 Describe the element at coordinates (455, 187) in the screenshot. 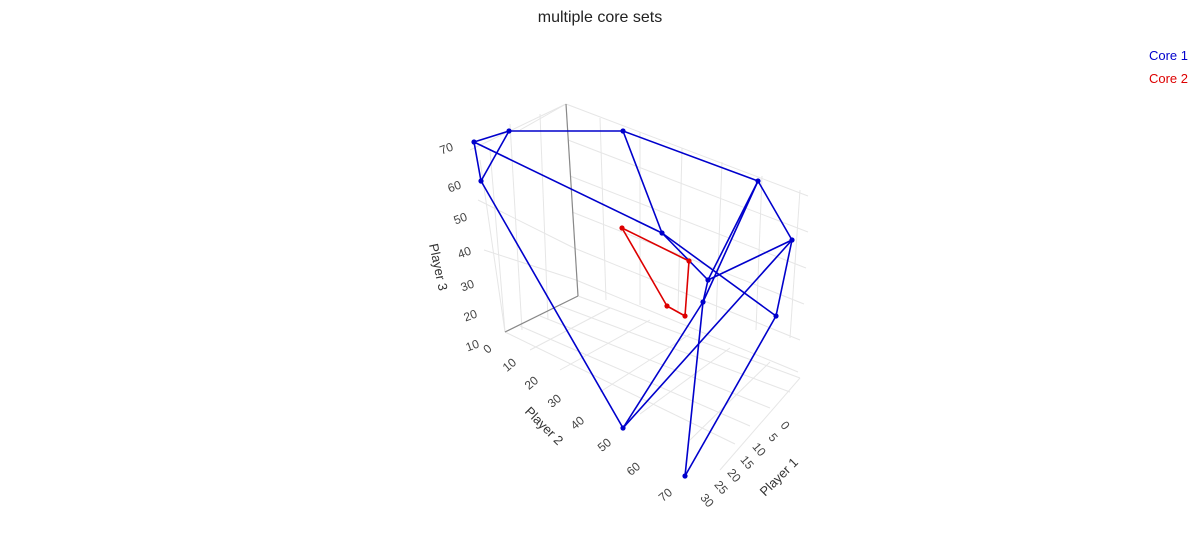

I see `z-tick-label: 60` at that location.